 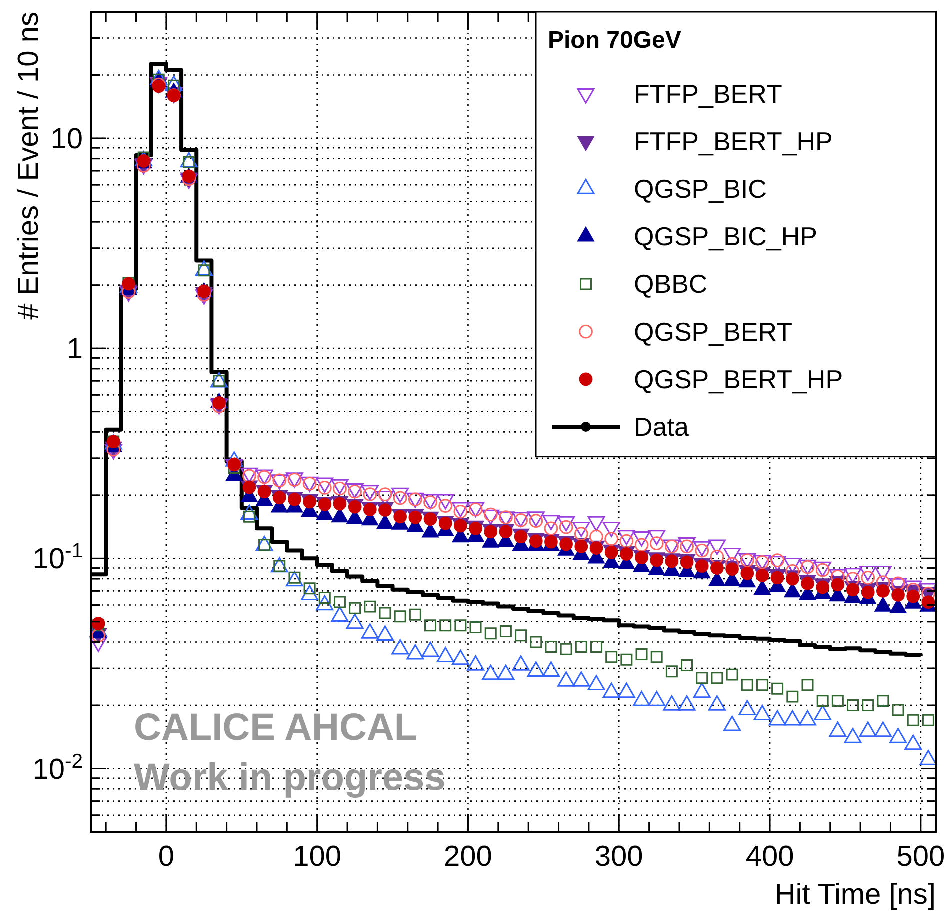 I want to click on legend-title: Pion 70GeV, so click(x=615, y=40).